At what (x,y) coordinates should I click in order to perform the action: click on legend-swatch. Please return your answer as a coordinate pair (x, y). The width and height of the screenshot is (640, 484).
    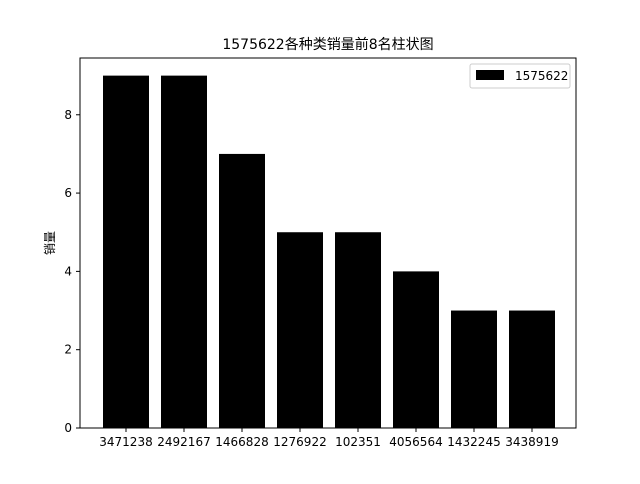
    Looking at the image, I should click on (490, 75).